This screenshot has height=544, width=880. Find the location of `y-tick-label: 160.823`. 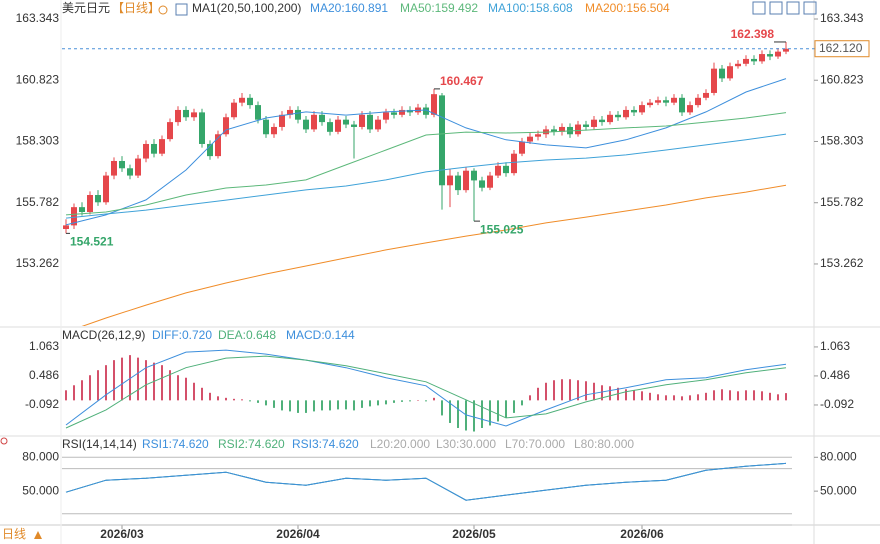

y-tick-label: 160.823 is located at coordinates (842, 79).